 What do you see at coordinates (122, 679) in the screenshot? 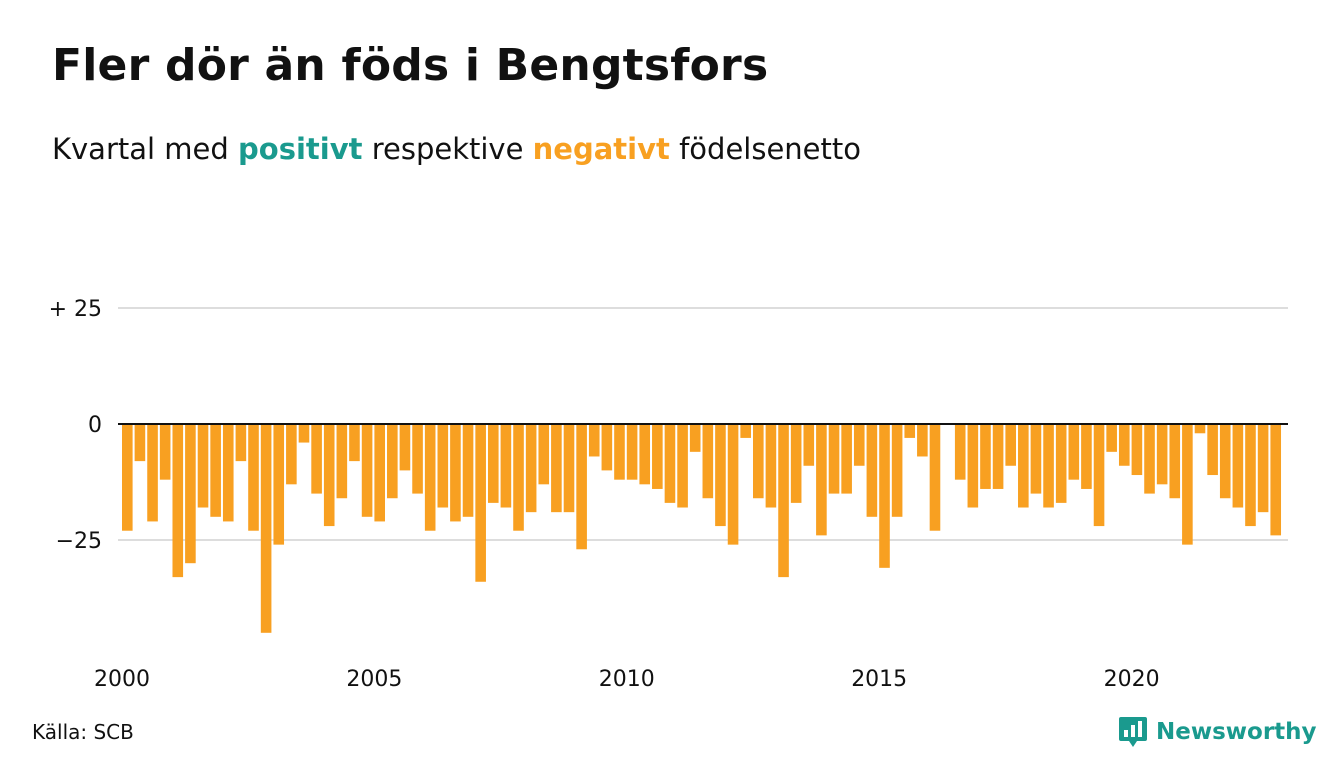
I see `x-tick-label: 2000` at bounding box center [122, 679].